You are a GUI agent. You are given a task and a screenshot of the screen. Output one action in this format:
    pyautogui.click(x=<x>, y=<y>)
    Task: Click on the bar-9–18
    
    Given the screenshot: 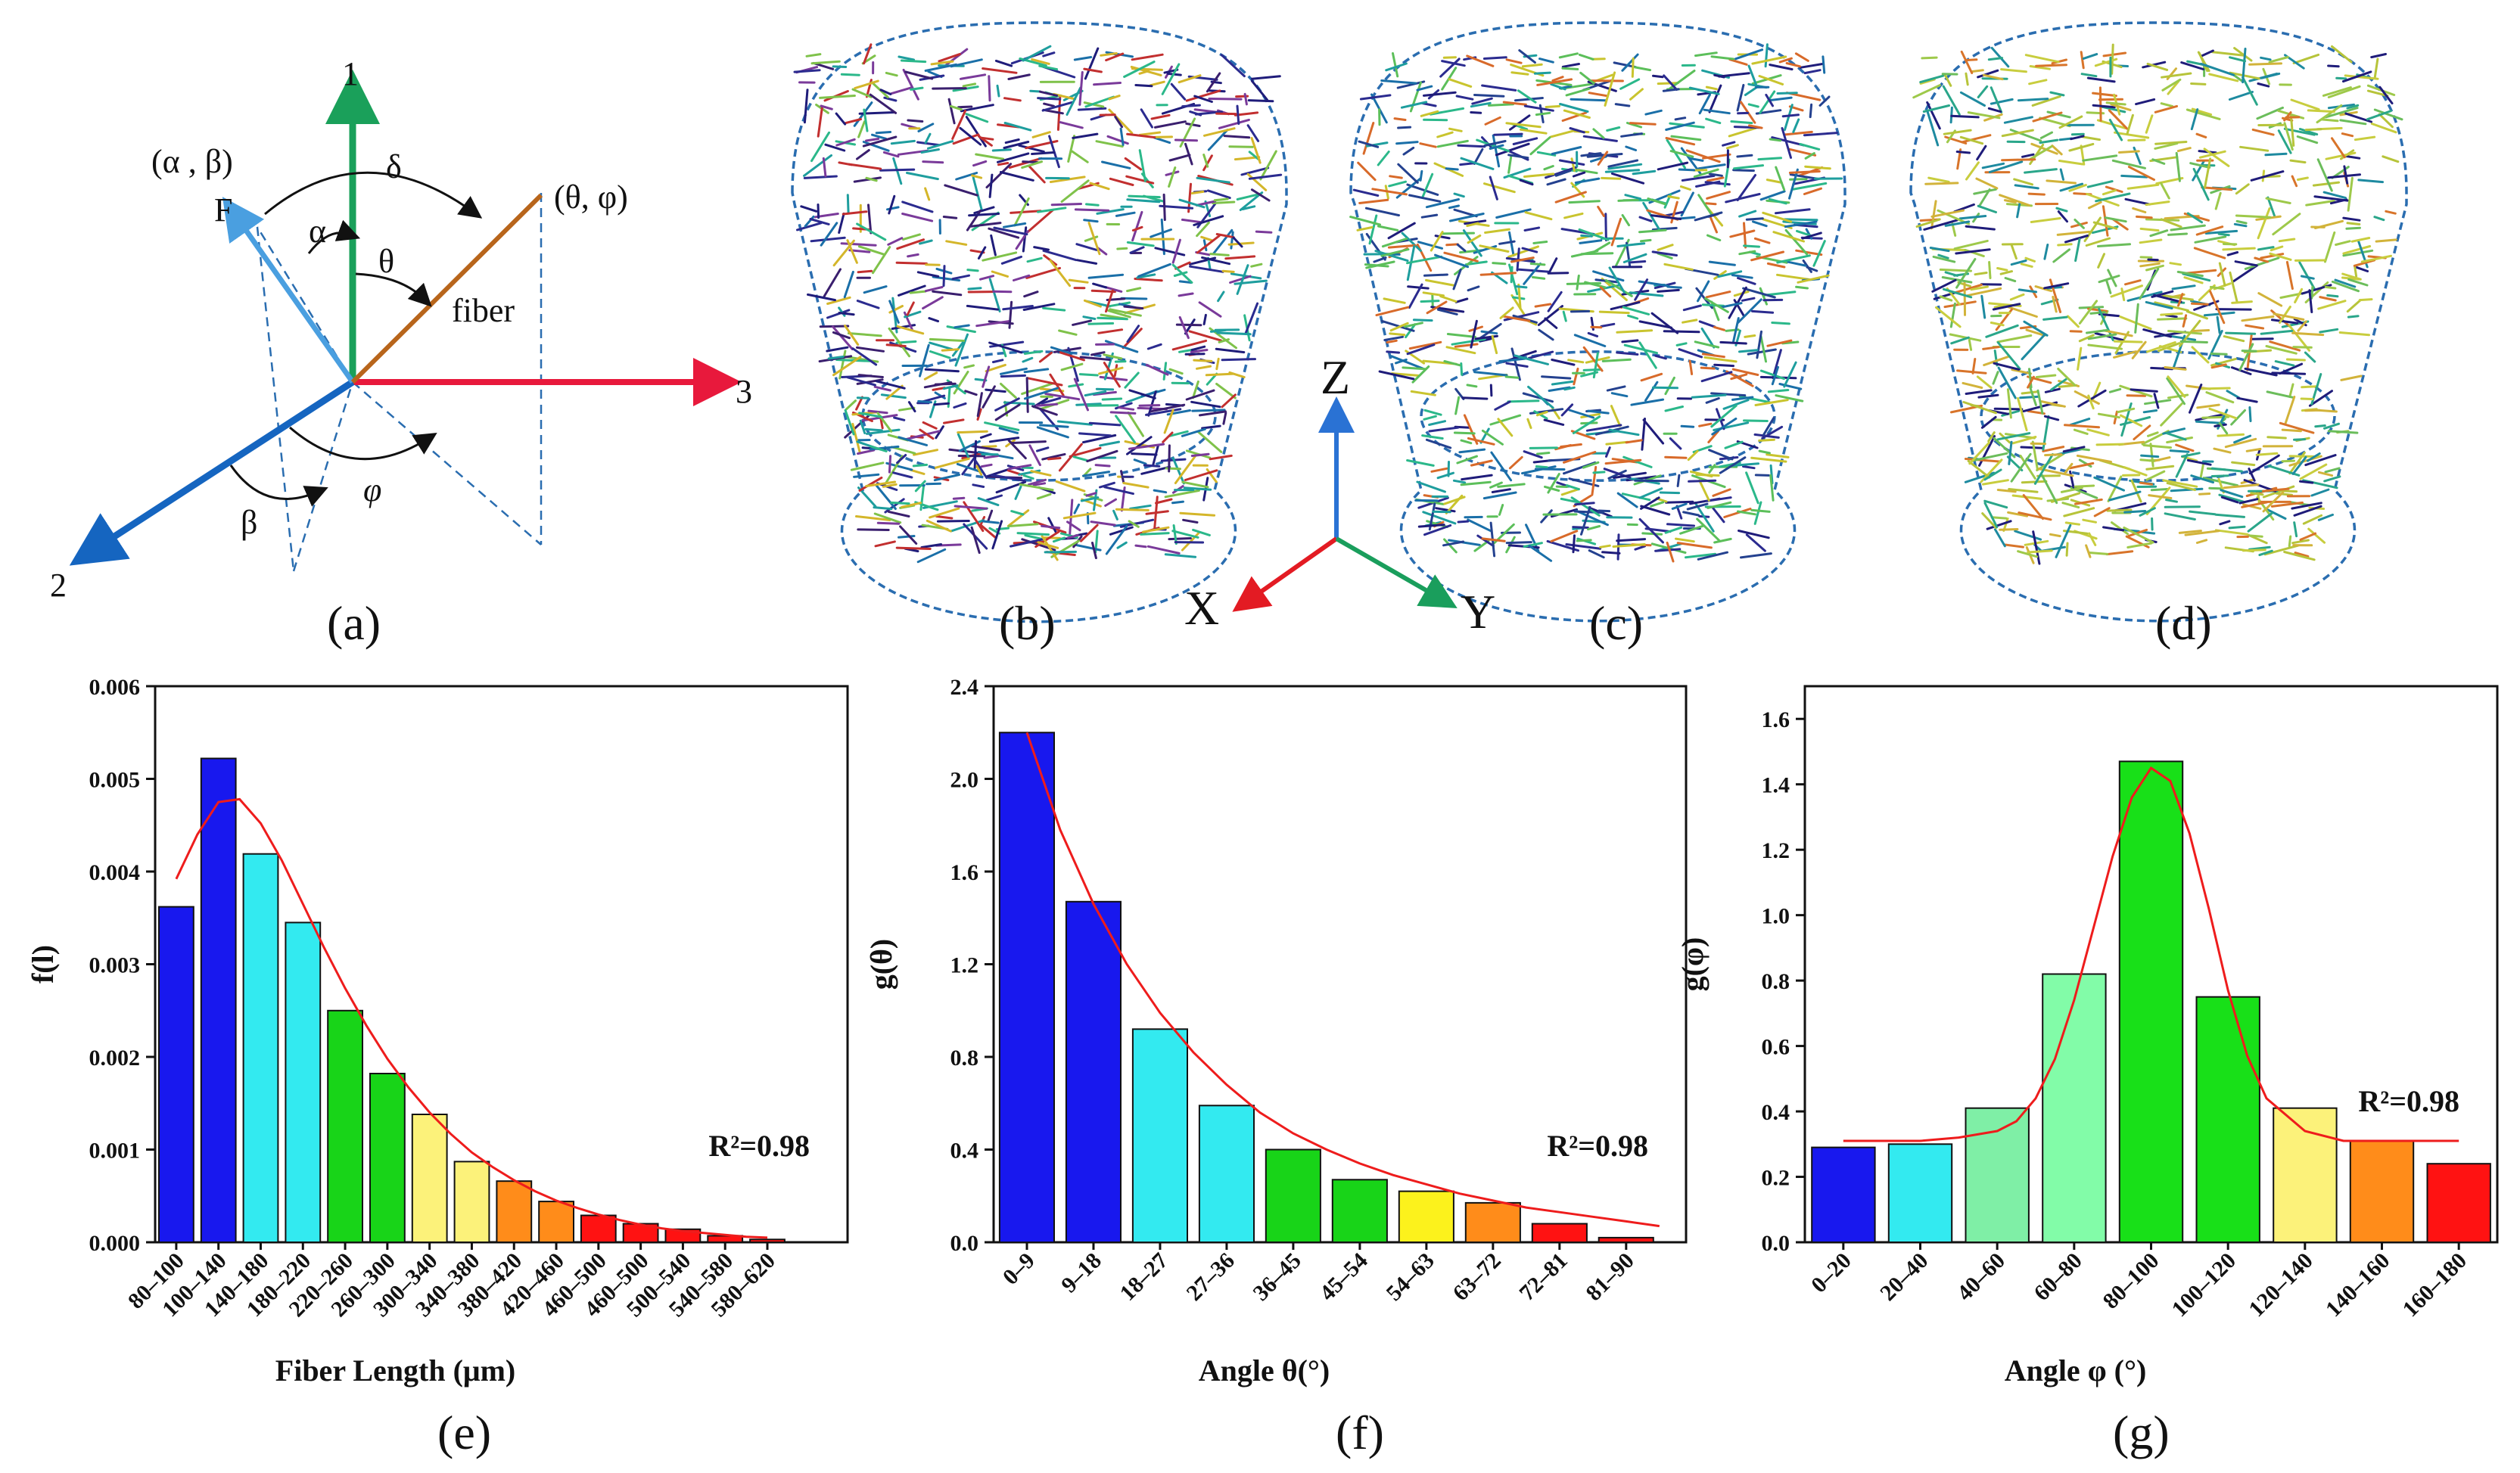 What is the action you would take?
    pyautogui.click(x=1093, y=1072)
    